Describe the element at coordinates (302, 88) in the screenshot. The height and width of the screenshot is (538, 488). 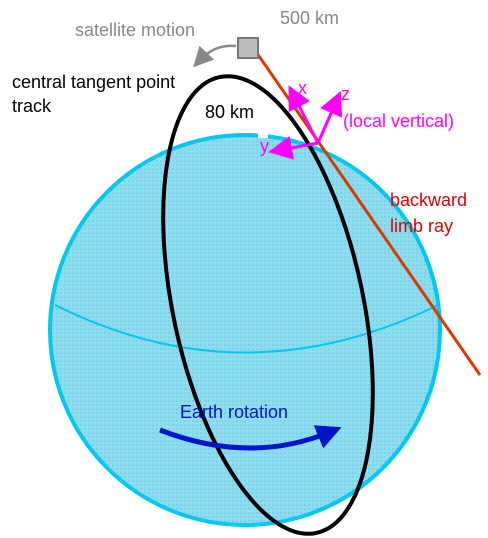
I see `label: x` at that location.